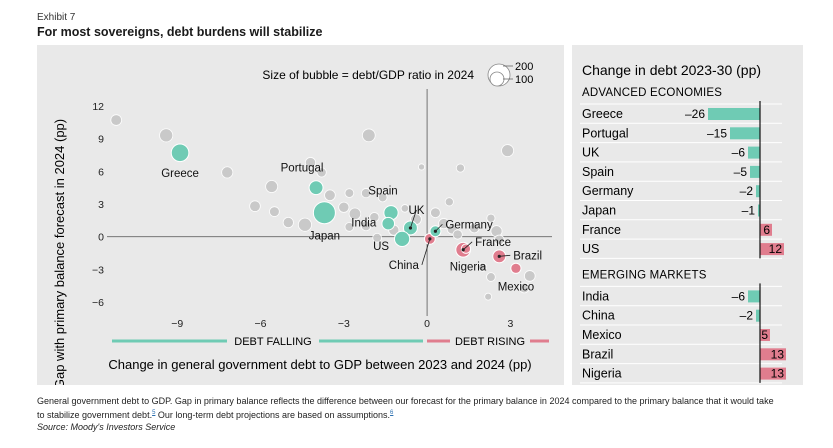  What do you see at coordinates (468, 268) in the screenshot?
I see `label-nigeria: Nigeria` at bounding box center [468, 268].